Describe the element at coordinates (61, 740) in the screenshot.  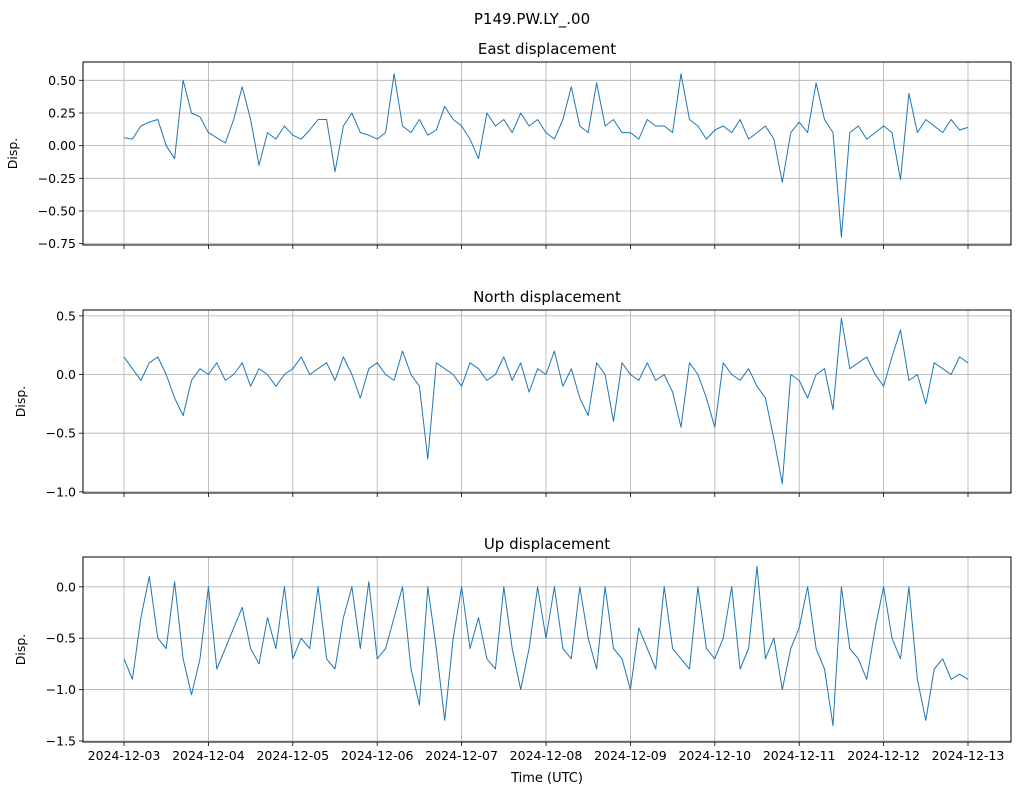
I see `y-tick-label: −1.5` at that location.